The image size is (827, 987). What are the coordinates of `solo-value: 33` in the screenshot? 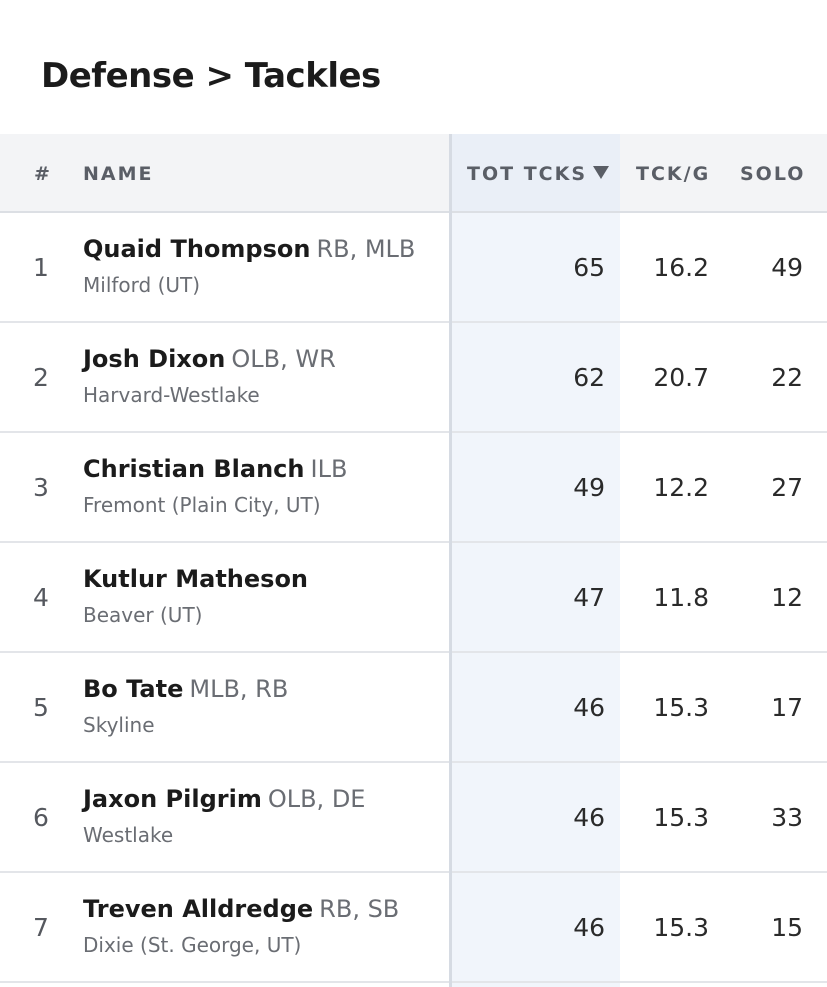 It's located at (787, 817).